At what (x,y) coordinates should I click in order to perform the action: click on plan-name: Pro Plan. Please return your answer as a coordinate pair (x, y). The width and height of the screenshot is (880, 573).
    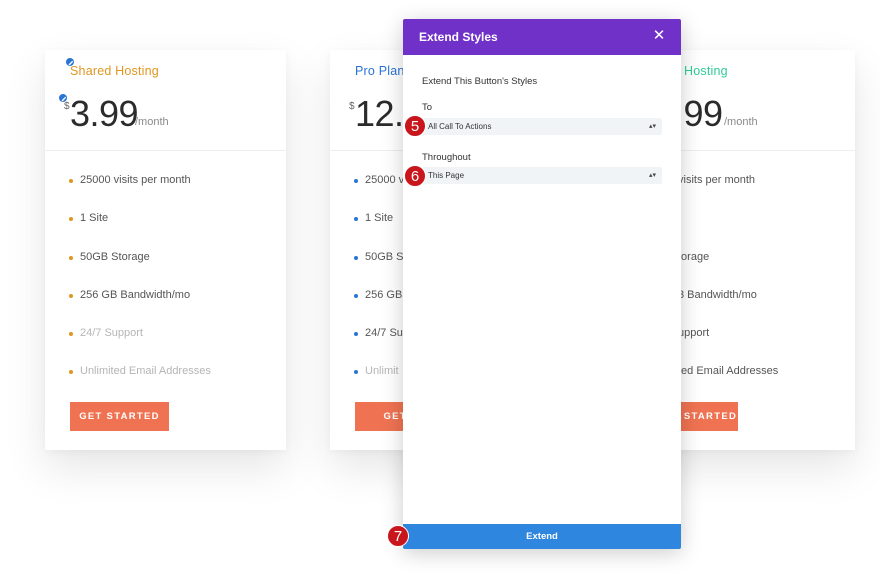
    Looking at the image, I should click on (380, 71).